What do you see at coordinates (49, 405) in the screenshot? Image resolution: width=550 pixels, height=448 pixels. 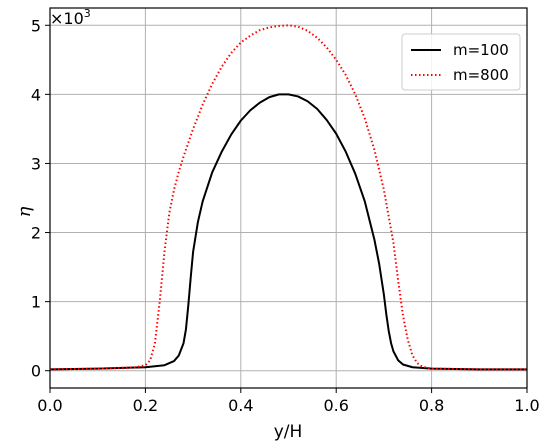 I see `x-tick-label: 0.0` at bounding box center [49, 405].